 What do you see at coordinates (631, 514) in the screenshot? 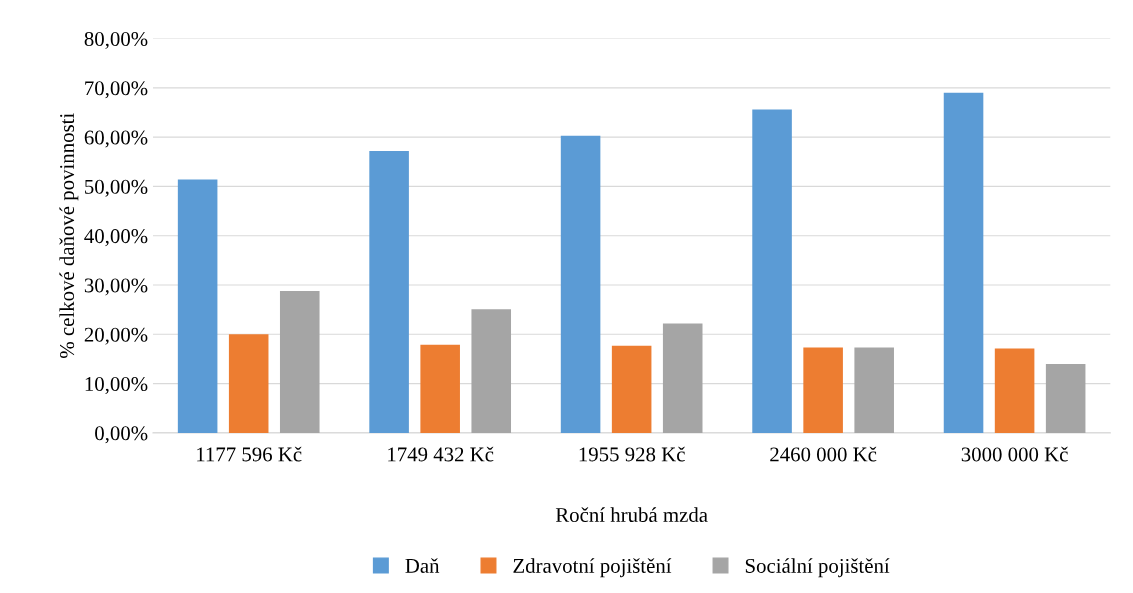
I see `x-axis-title: Roční hrubá mzda` at bounding box center [631, 514].